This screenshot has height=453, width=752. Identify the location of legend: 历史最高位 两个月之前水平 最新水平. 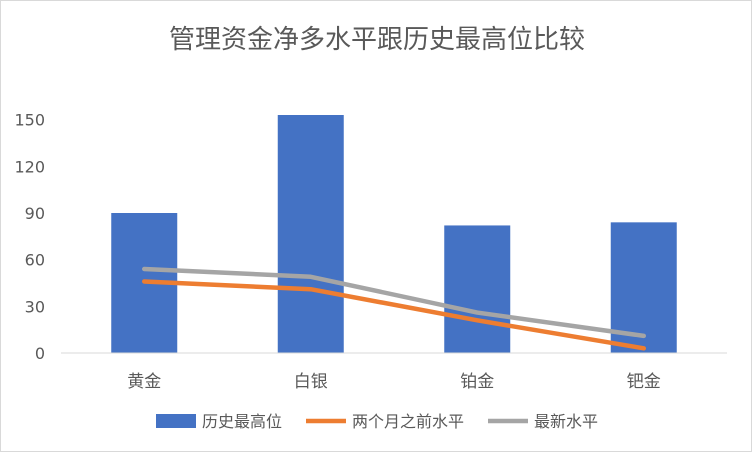
(377, 421).